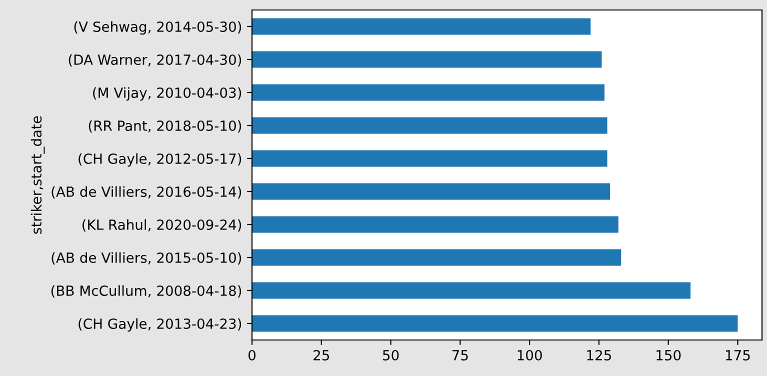 This screenshot has height=376, width=767. Describe the element at coordinates (162, 225) in the screenshot. I see `y-tick-label: (KL Rahul, 2020-09-24)` at that location.